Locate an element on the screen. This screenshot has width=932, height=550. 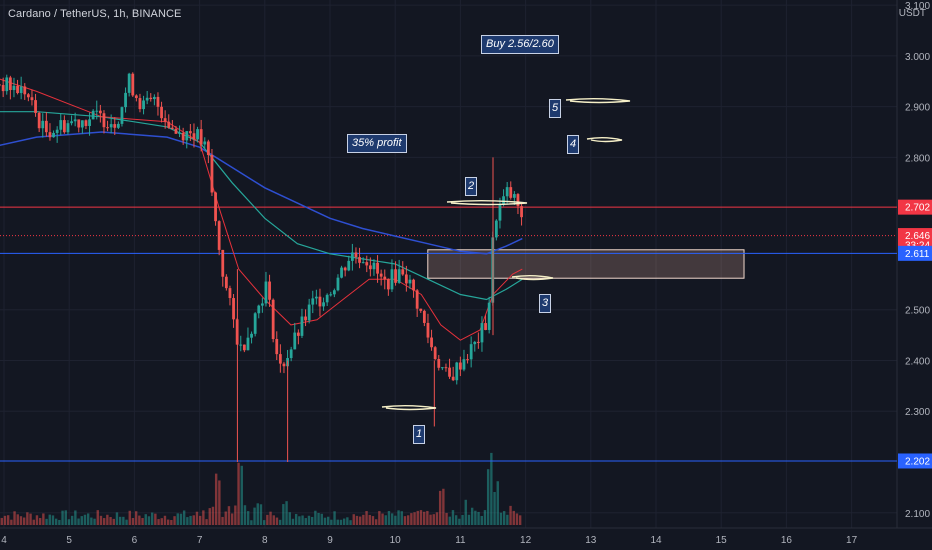
wave-label-1: 1 is located at coordinates (419, 434).